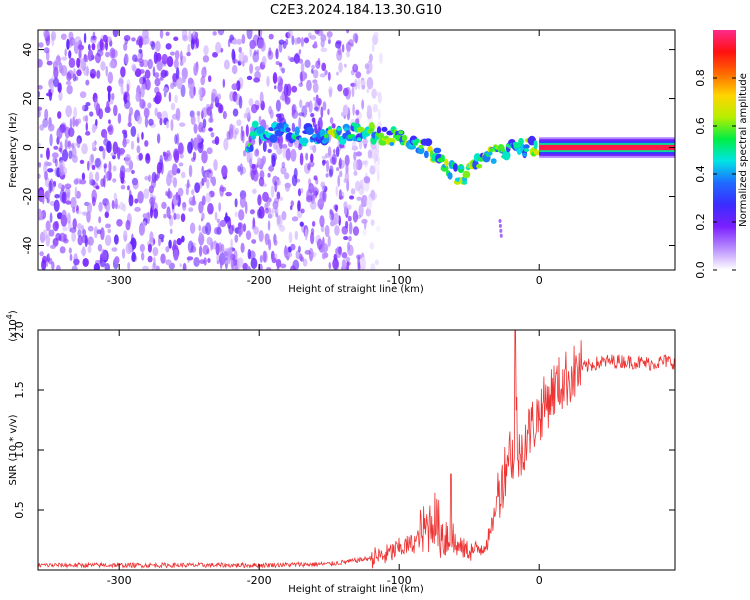 The width and height of the screenshot is (750, 600). What do you see at coordinates (13, 312) in the screenshot?
I see `snr-multiplier-close: )` at bounding box center [13, 312].